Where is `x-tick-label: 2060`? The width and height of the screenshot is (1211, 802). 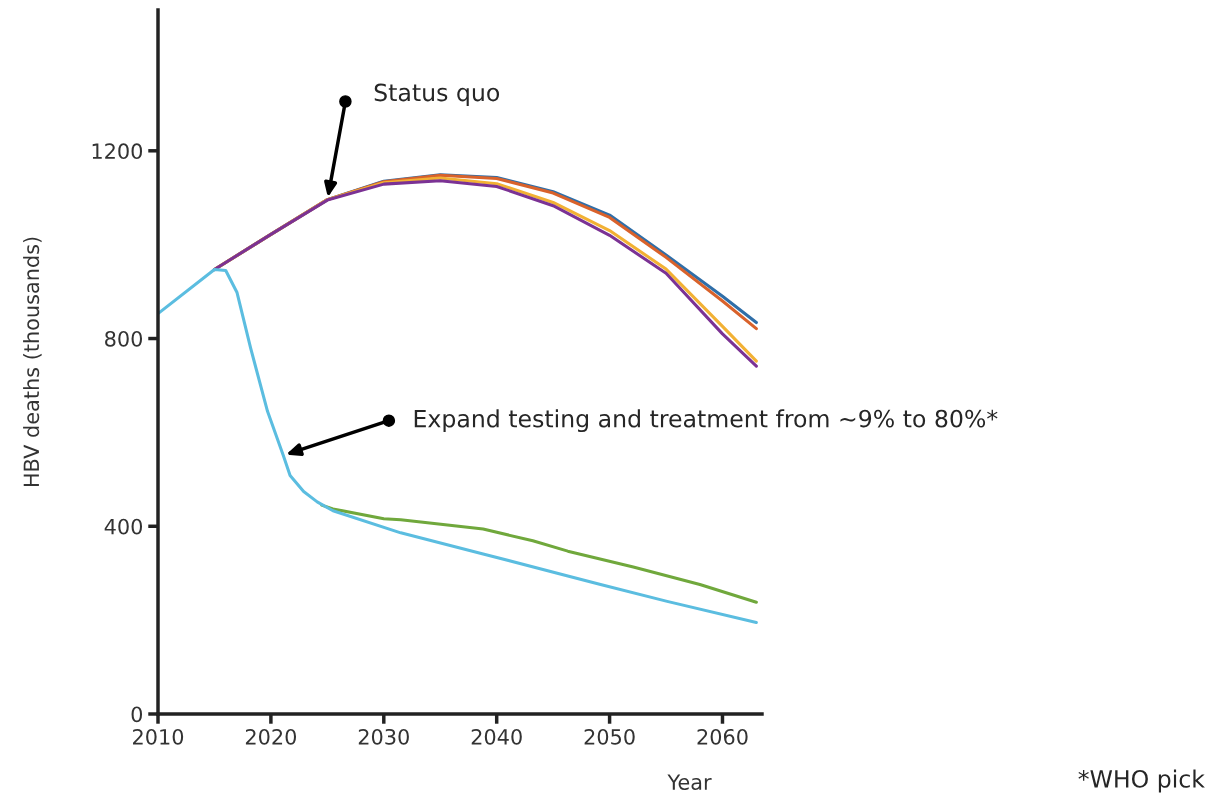 x-tick-label: 2060 is located at coordinates (722, 736).